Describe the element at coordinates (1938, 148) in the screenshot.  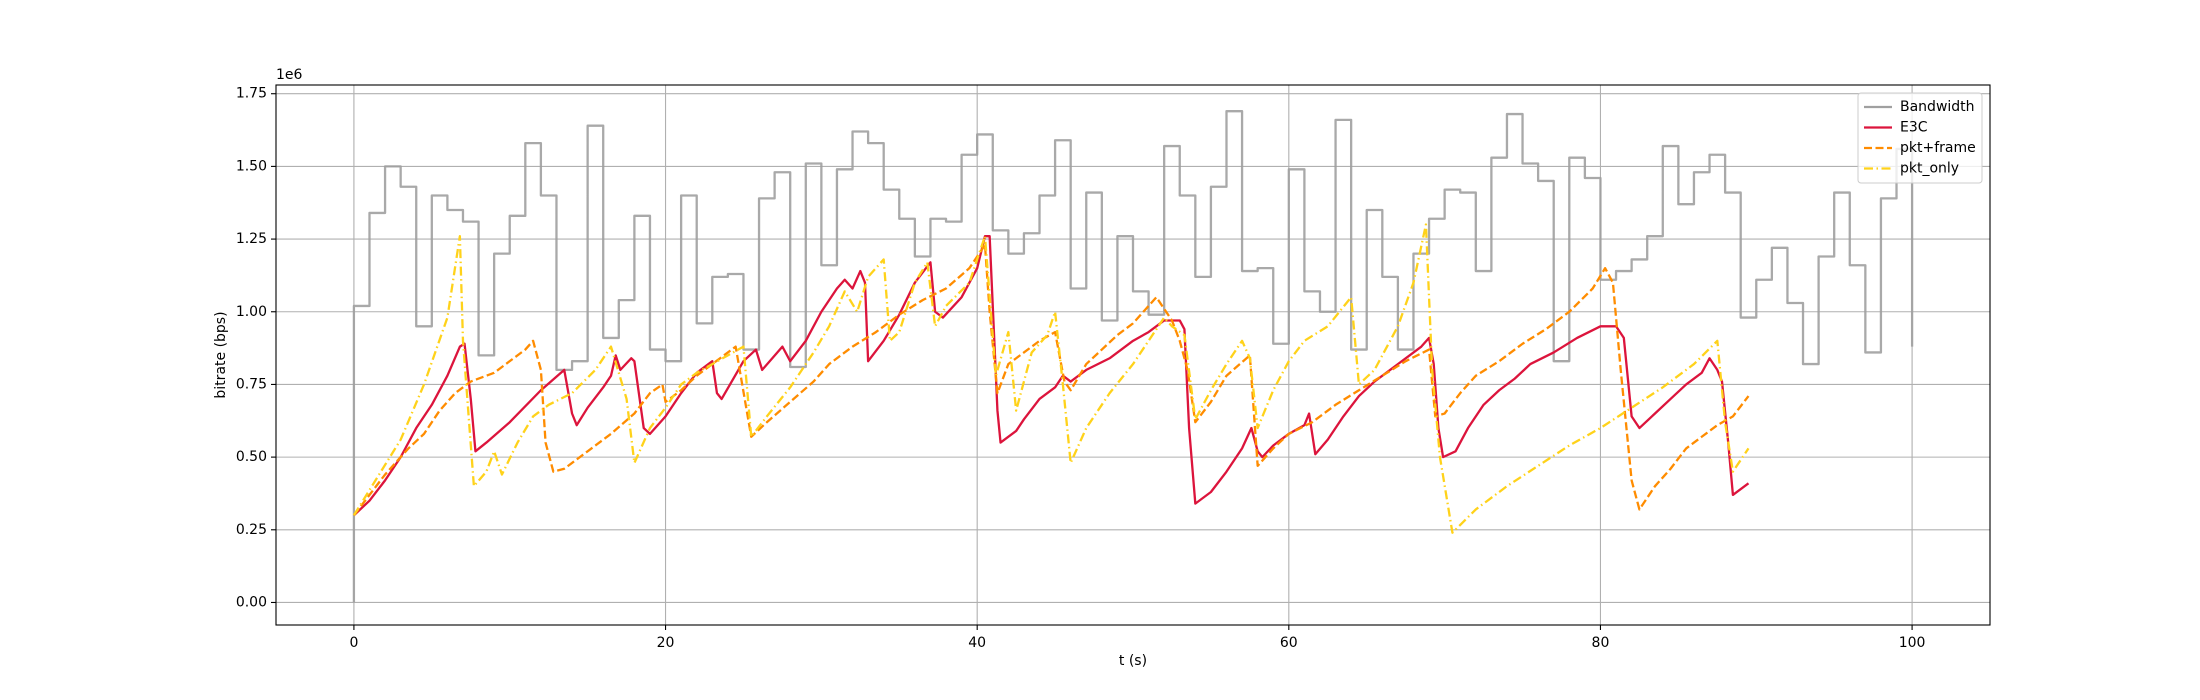
I see `legend-label: pkt+frame` at that location.